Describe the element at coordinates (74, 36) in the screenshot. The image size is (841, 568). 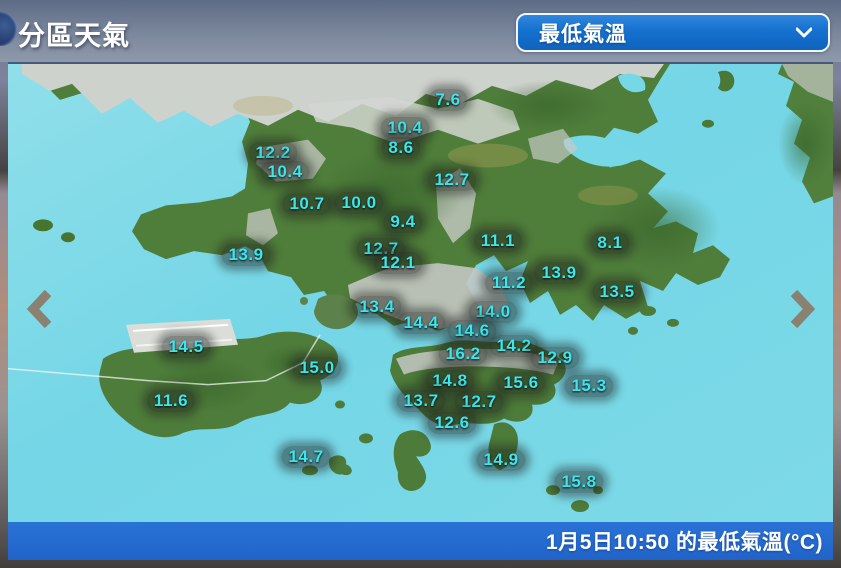
I see `page-title: 分區天氣` at that location.